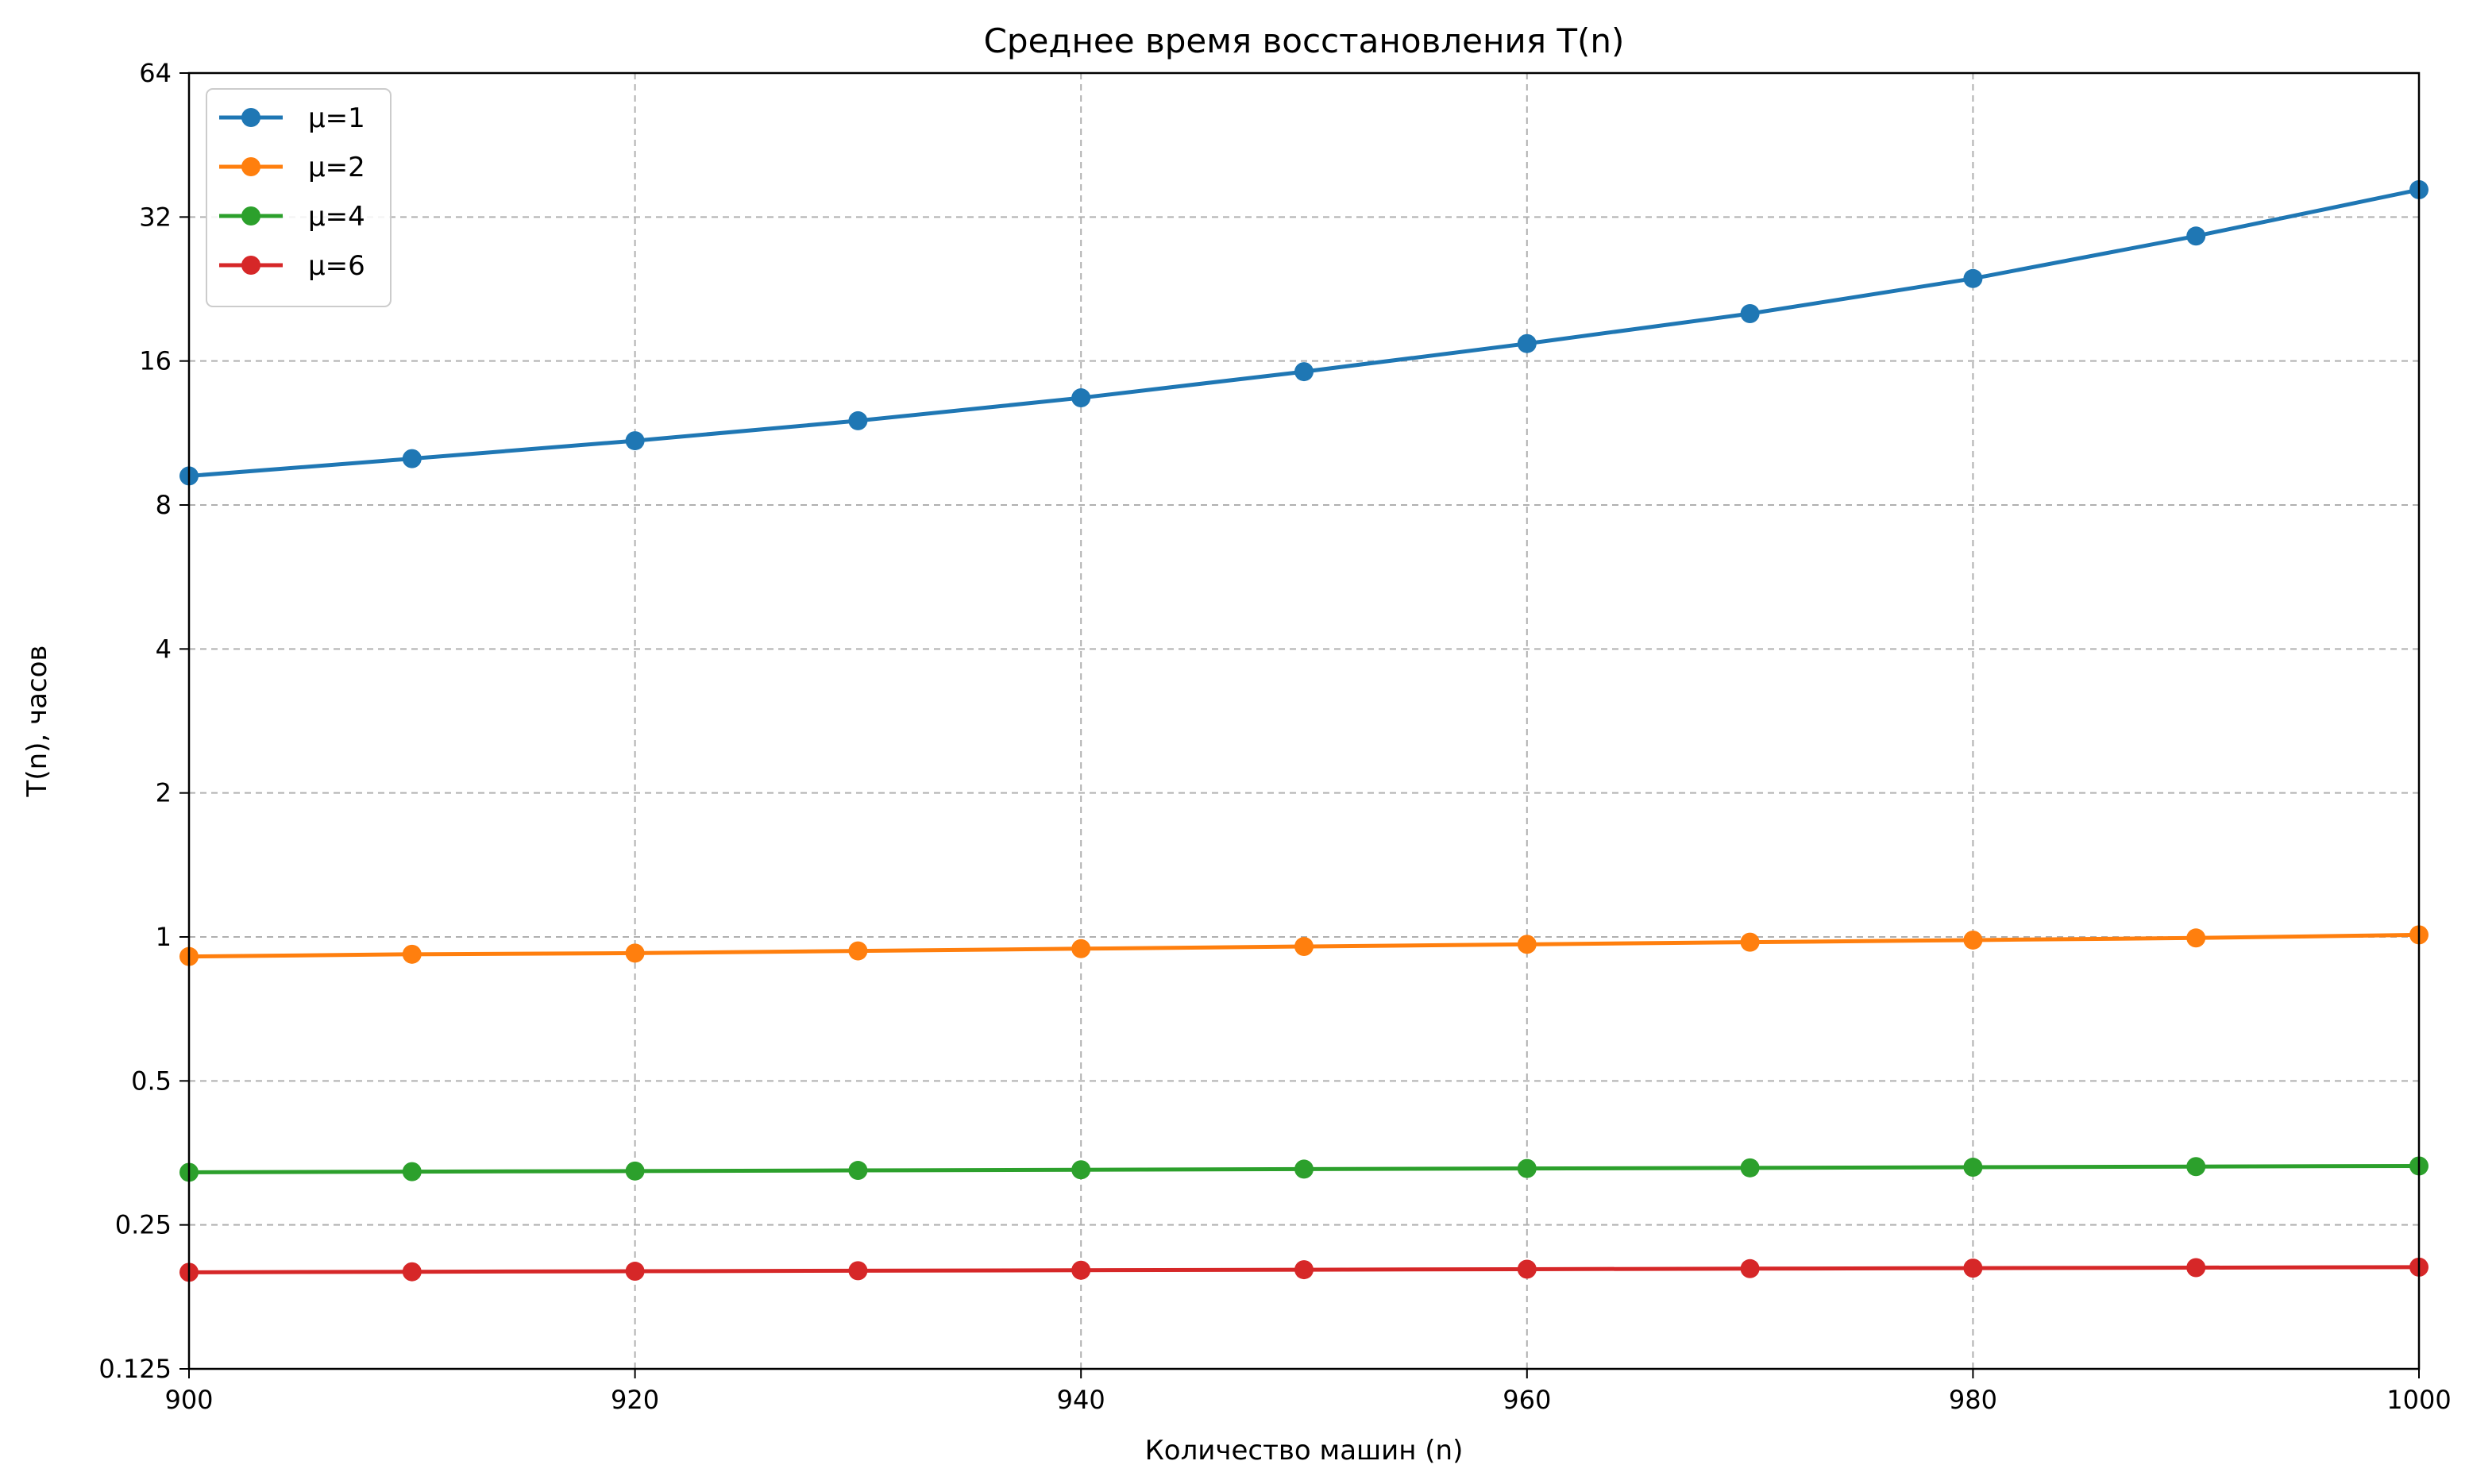 This screenshot has width=2469, height=1484. Describe the element at coordinates (143, 1225) in the screenshot. I see `y-tick-label: 0.25` at that location.